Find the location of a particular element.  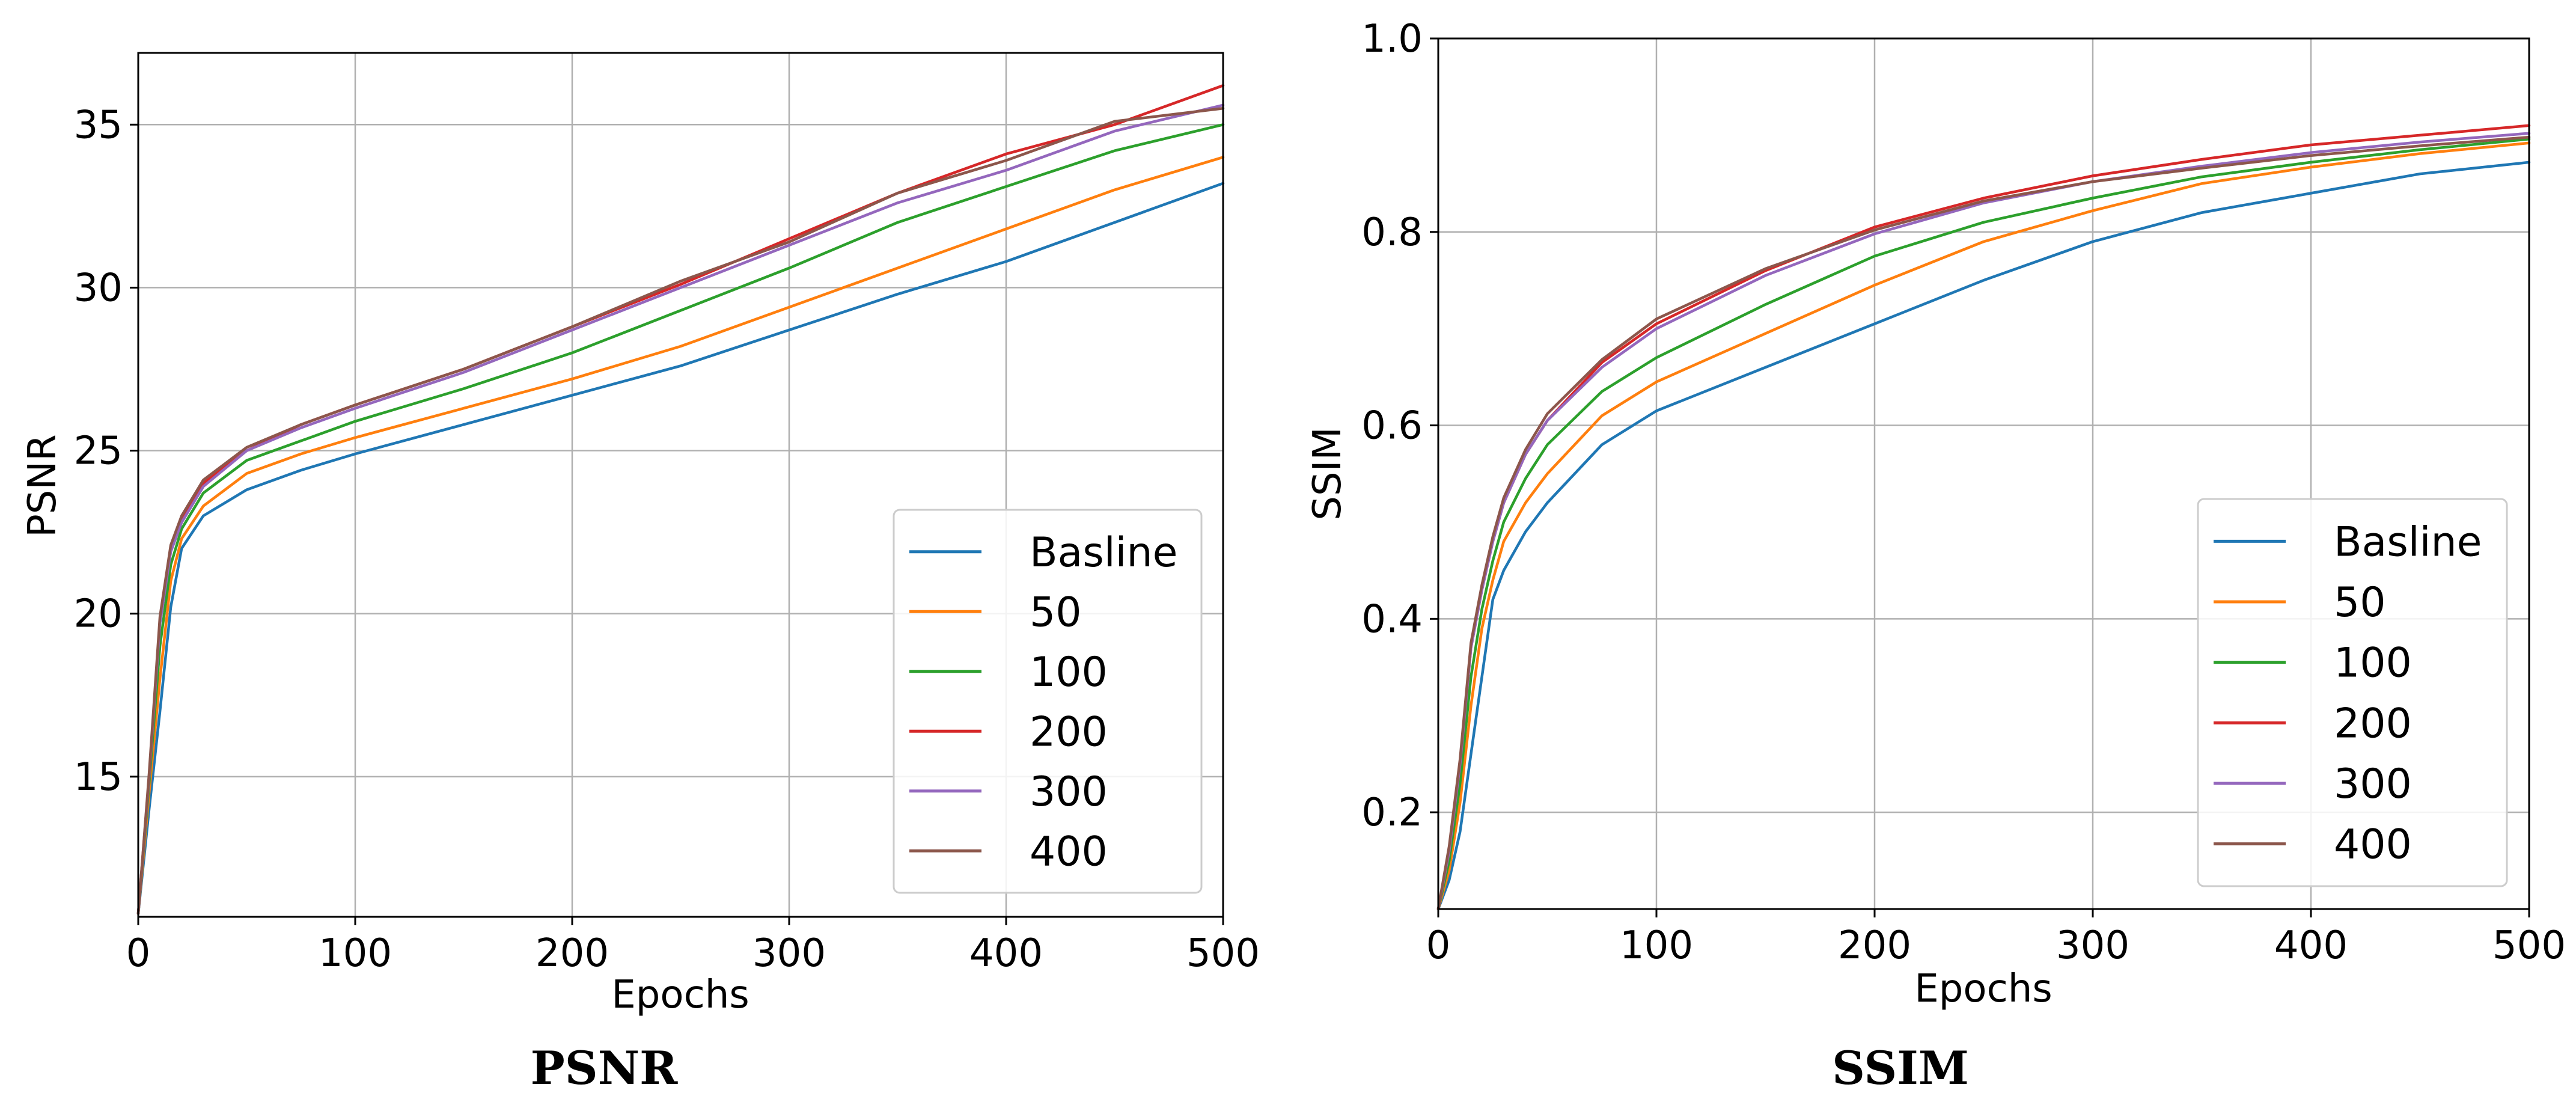

psnr-x-tick-label: 0 is located at coordinates (138, 953).